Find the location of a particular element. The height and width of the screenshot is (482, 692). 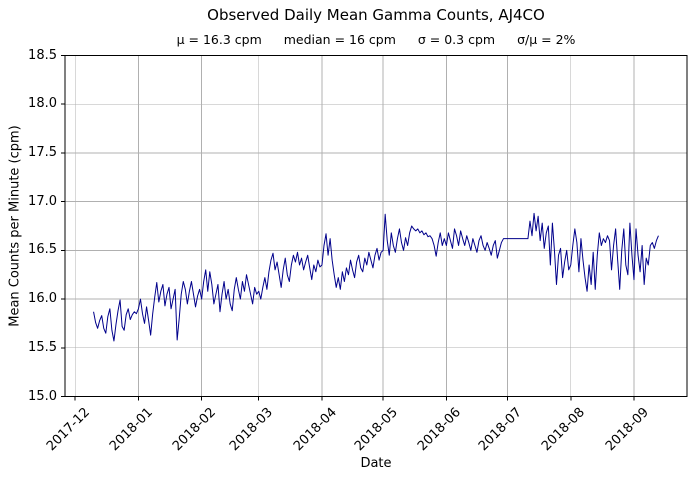

y-tick-label: 15.0 is located at coordinates (42, 396).